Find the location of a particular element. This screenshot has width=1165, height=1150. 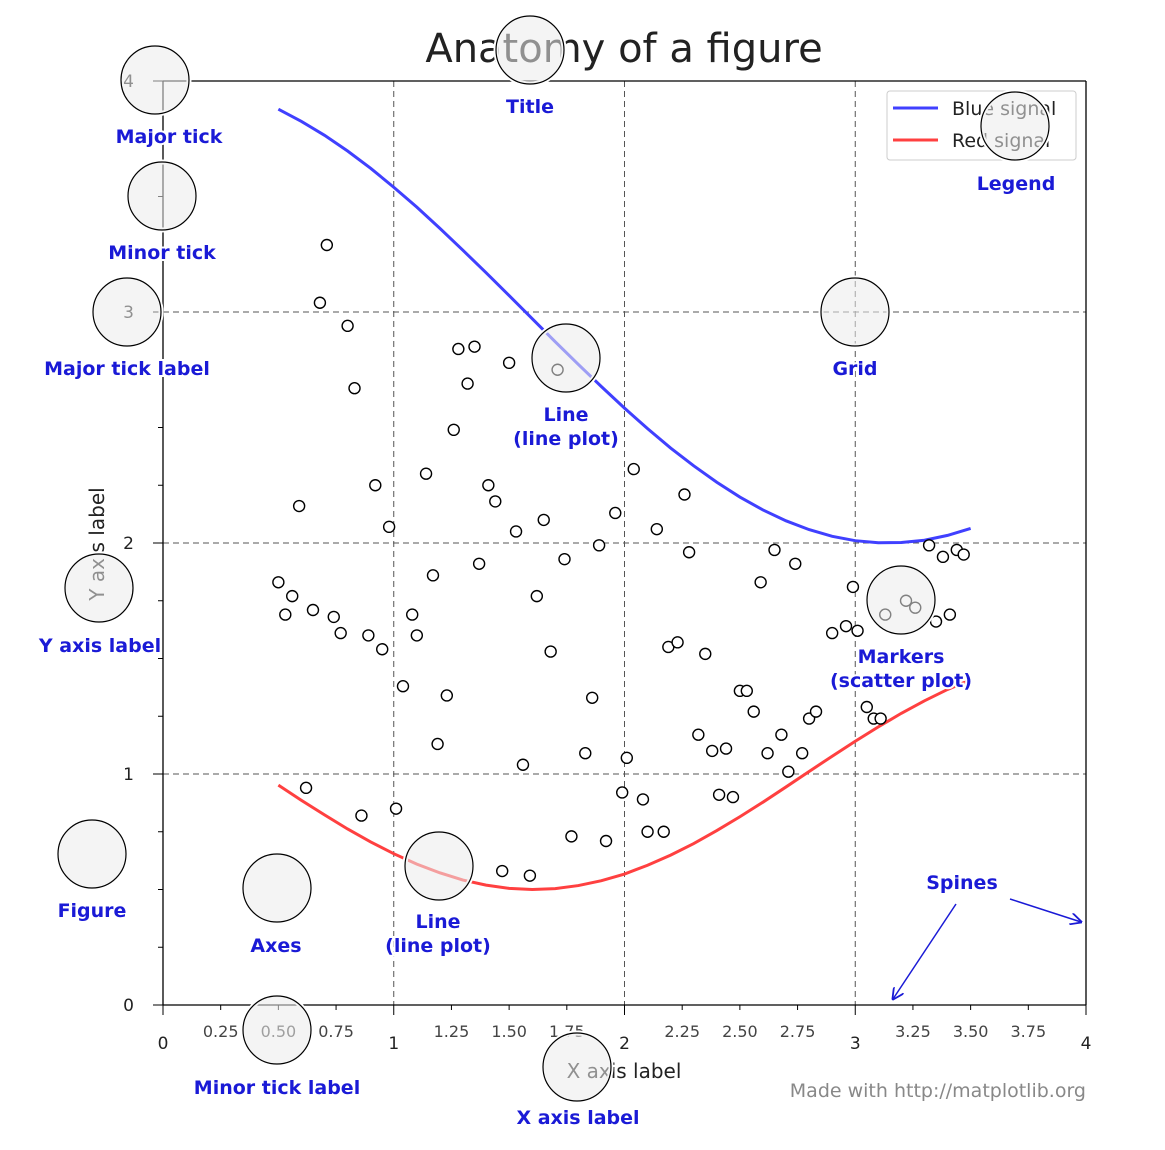

annotation-line: Figure is located at coordinates (92, 911).